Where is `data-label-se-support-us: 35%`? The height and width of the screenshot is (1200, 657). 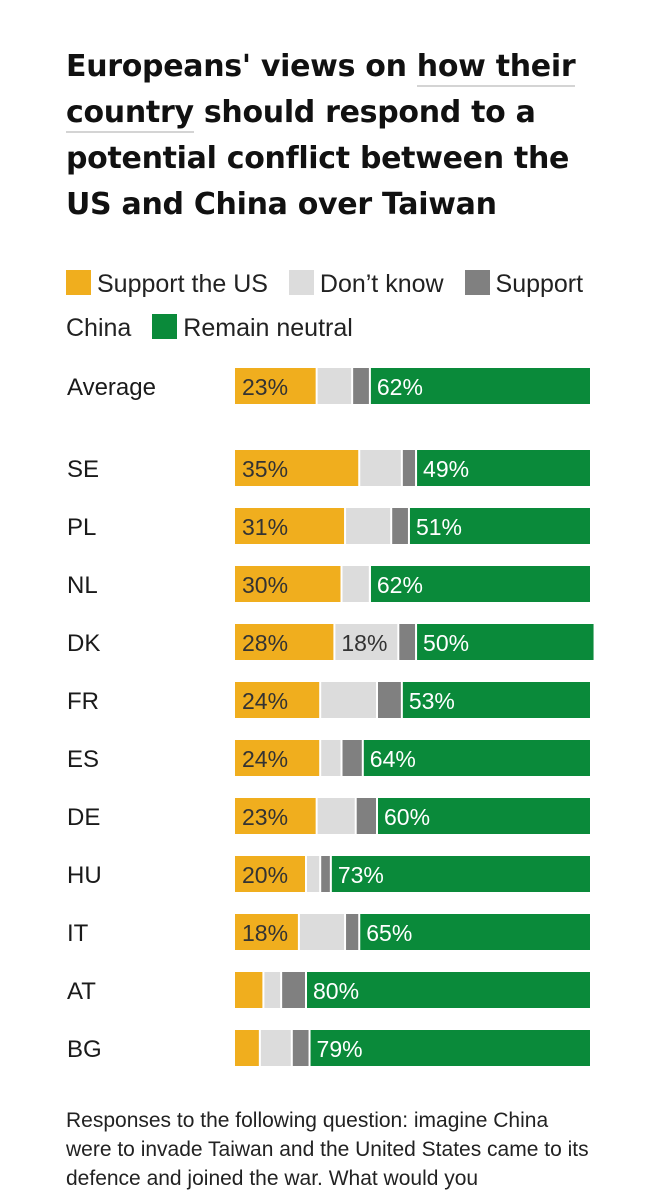 data-label-se-support-us: 35% is located at coordinates (265, 469).